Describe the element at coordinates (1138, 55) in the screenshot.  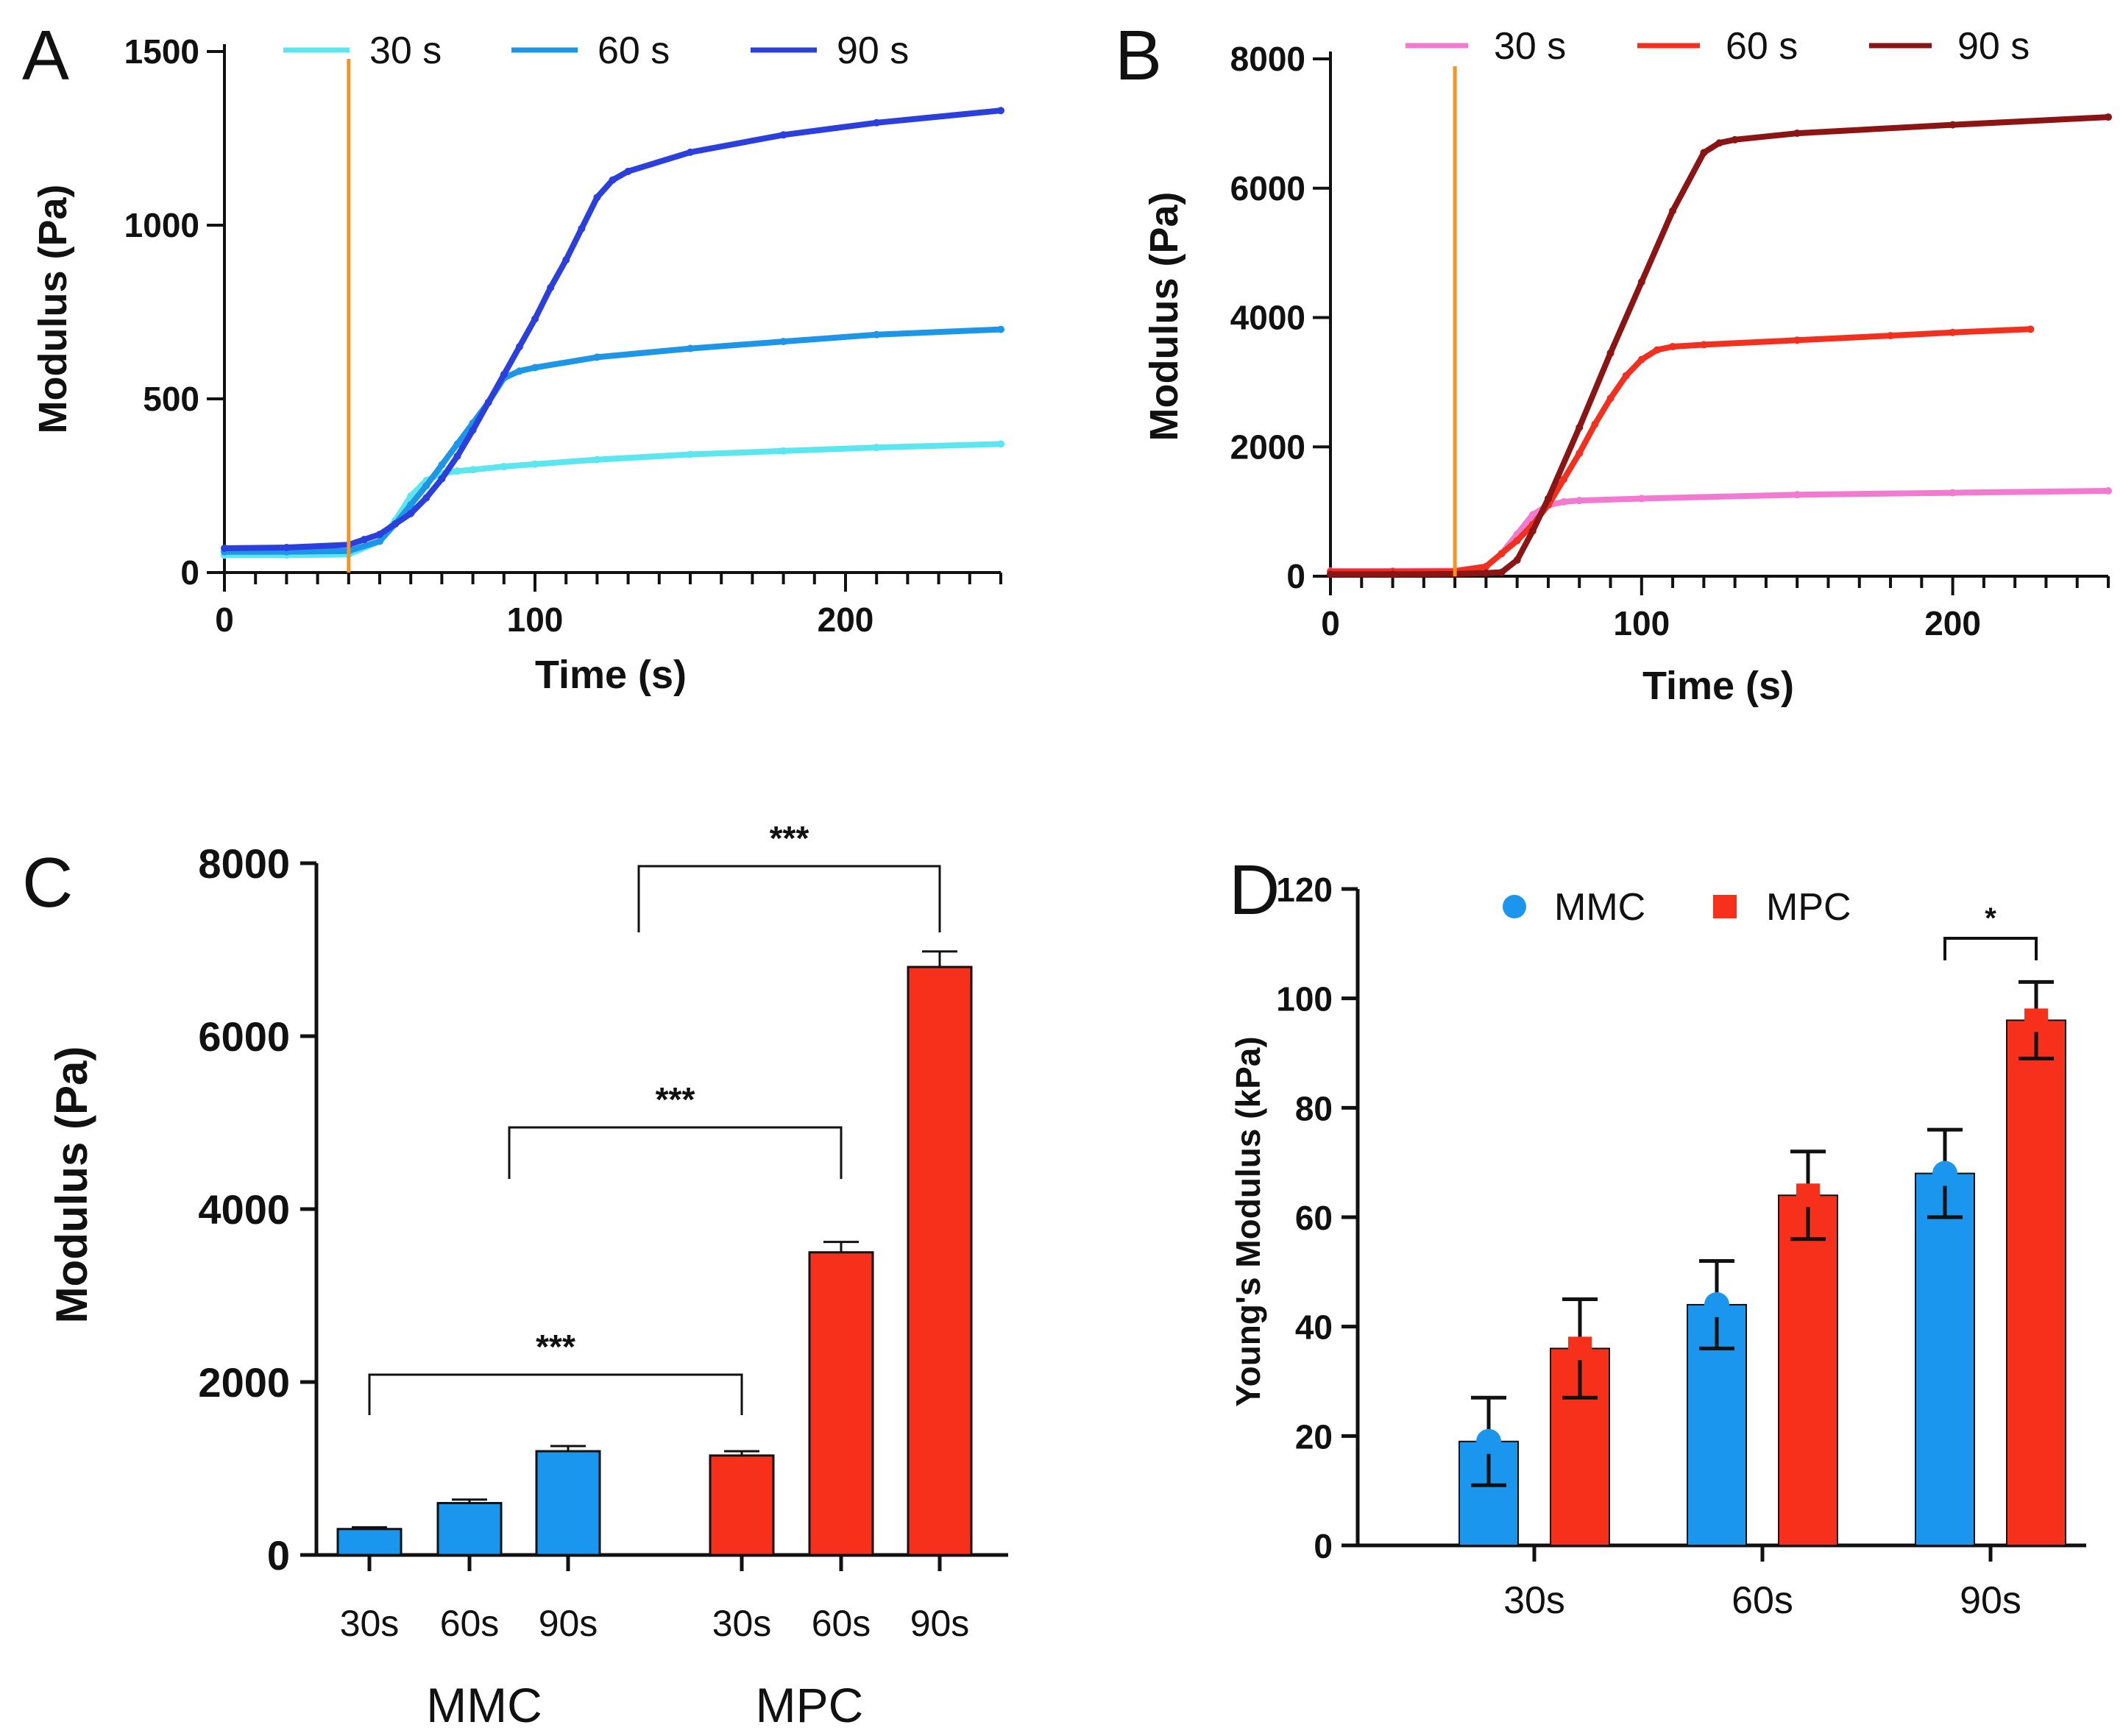
I see `panel-b-letter: B` at that location.